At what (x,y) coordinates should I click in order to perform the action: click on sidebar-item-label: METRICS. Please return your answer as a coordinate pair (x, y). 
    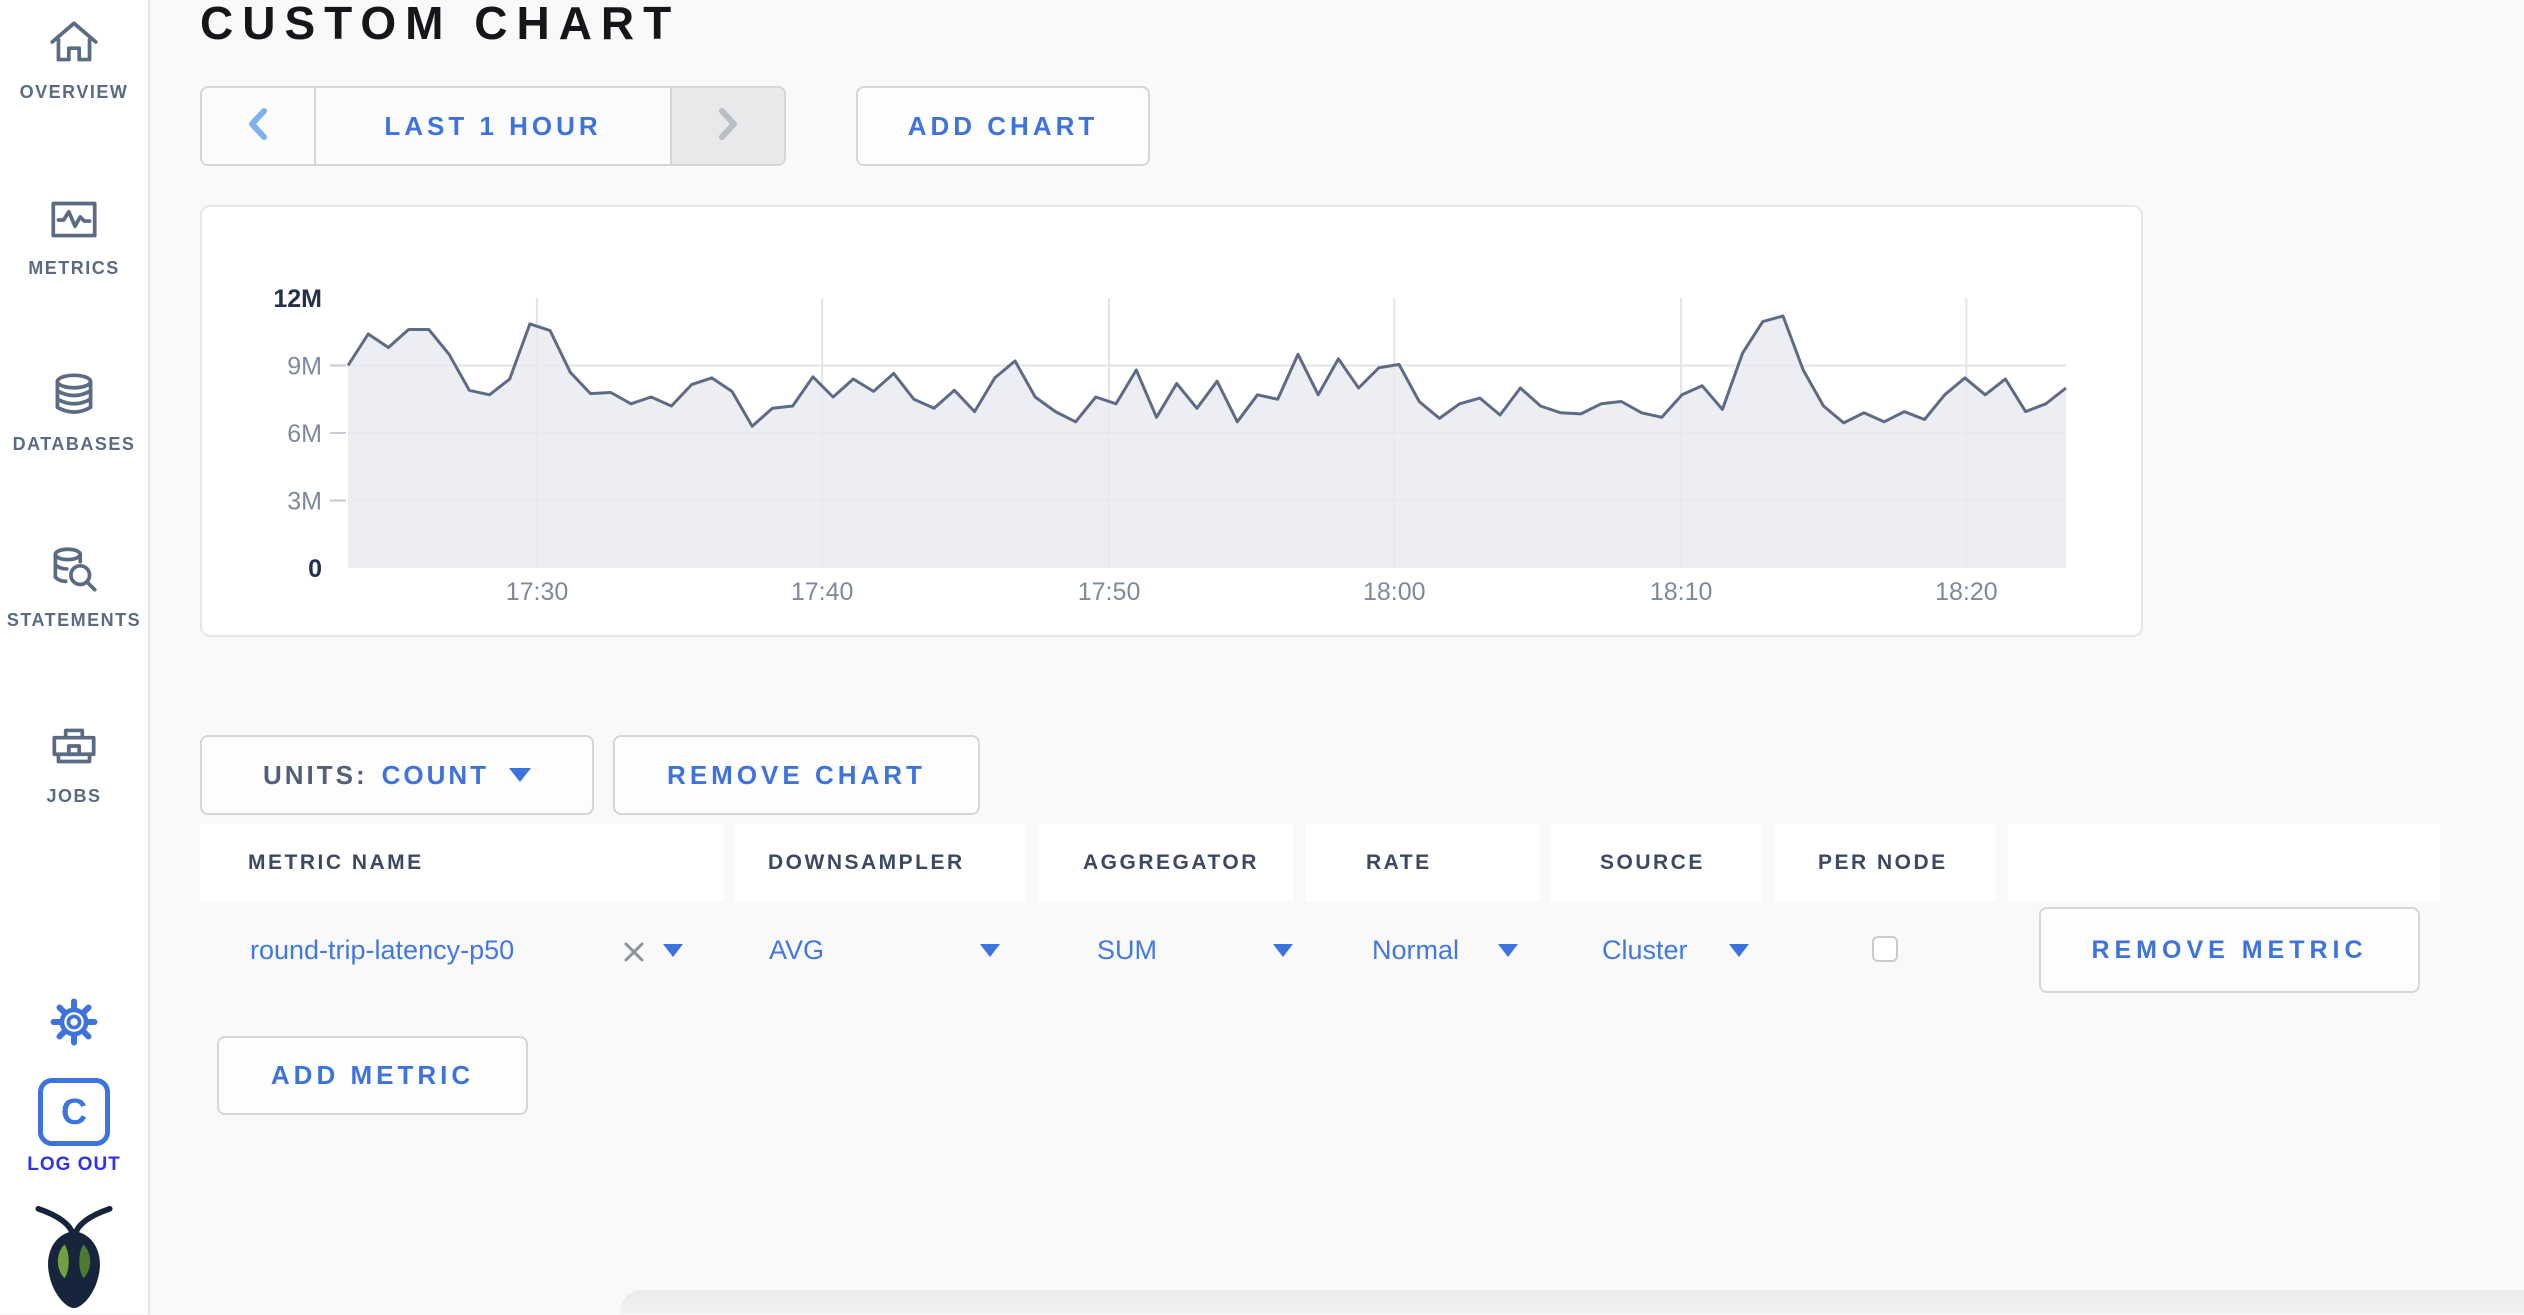
    Looking at the image, I should click on (74, 268).